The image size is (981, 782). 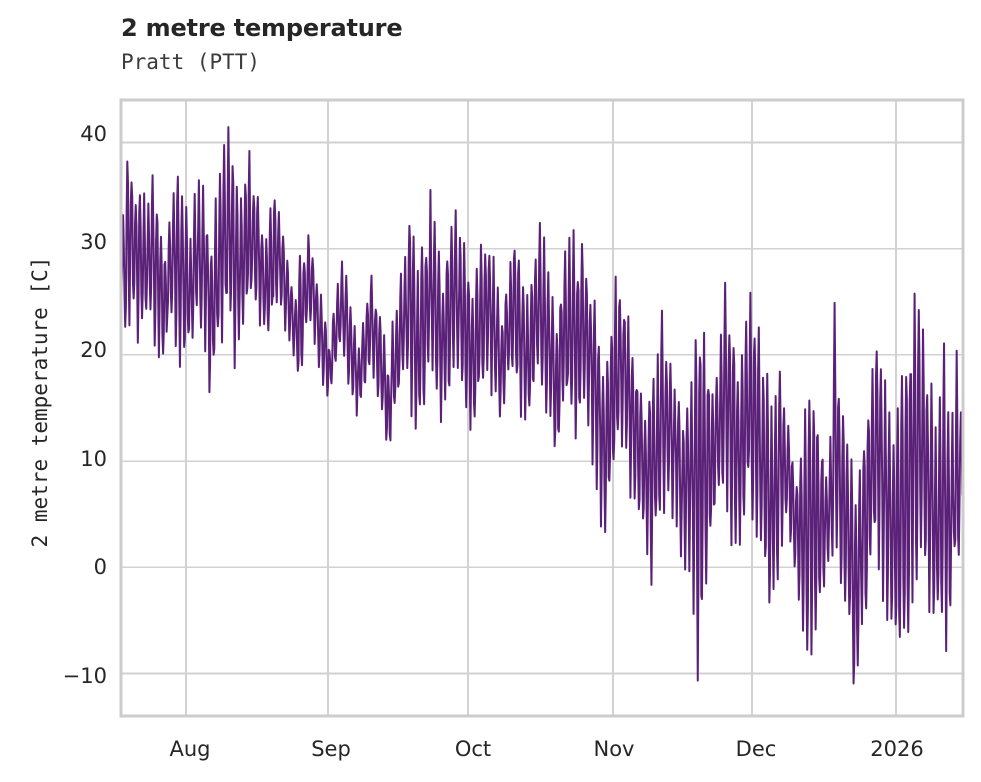 What do you see at coordinates (331, 749) in the screenshot?
I see `x-tick-sep: Sep` at bounding box center [331, 749].